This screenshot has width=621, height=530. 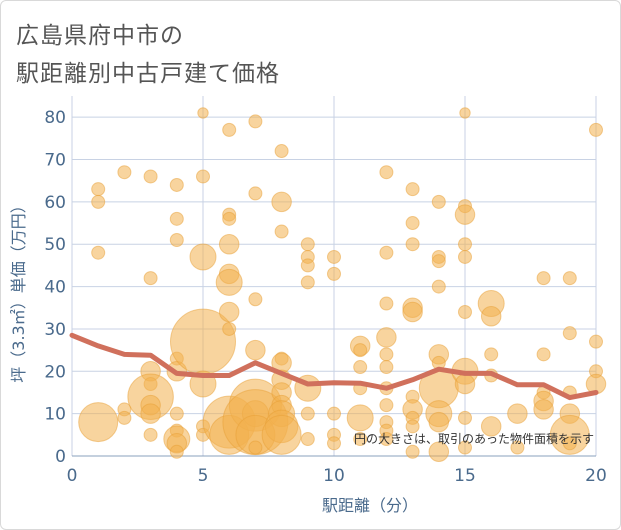 What do you see at coordinates (55, 245) in the screenshot?
I see `y-tick-label: 50` at bounding box center [55, 245].